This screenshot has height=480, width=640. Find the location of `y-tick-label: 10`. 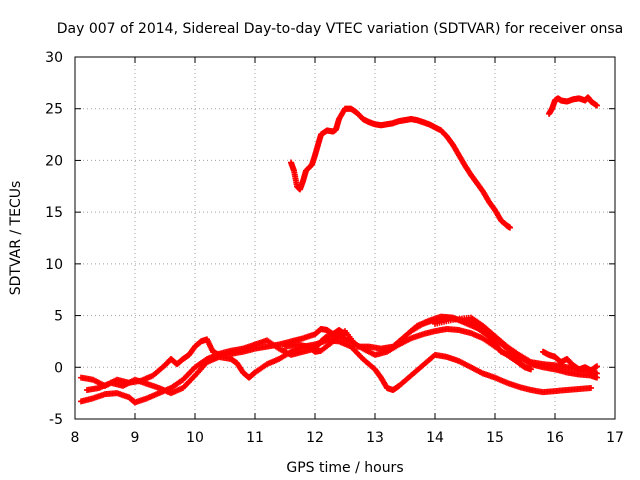

y-tick-label: 10 is located at coordinates (54, 265).